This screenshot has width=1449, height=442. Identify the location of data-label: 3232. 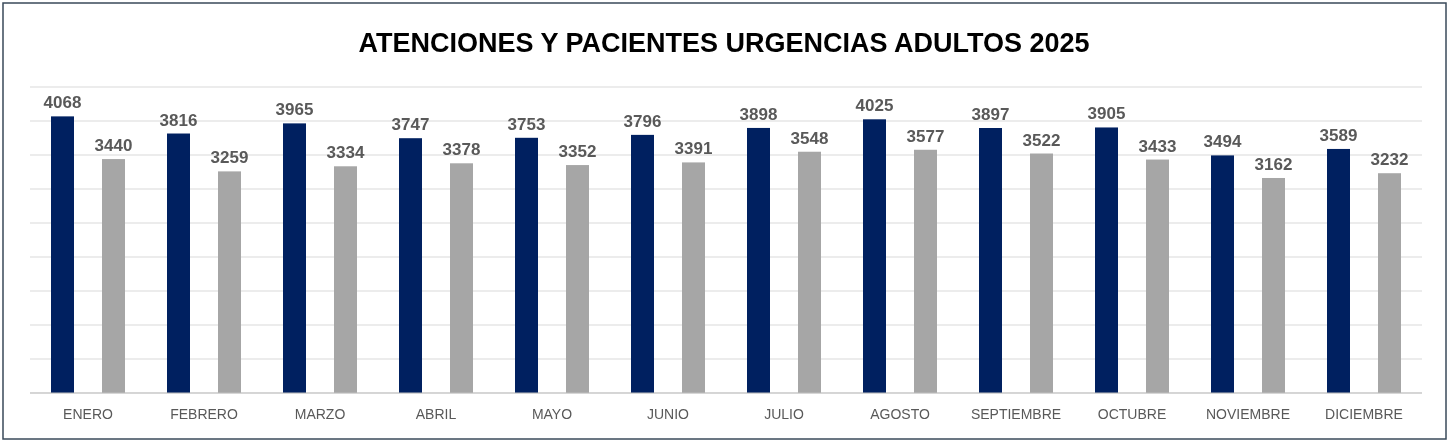
(1389, 160).